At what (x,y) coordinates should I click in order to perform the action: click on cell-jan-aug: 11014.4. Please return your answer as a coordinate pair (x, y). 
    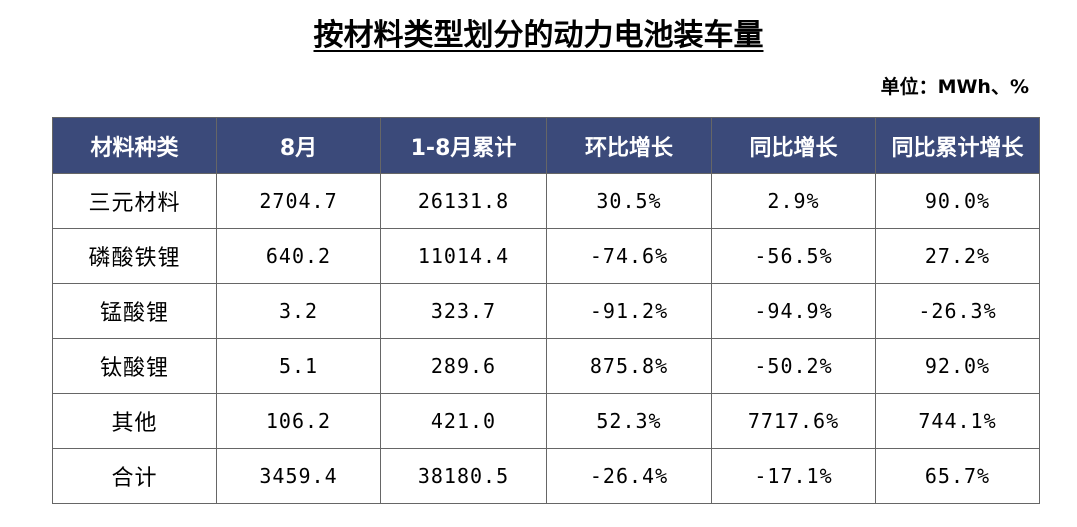
    Looking at the image, I should click on (463, 256).